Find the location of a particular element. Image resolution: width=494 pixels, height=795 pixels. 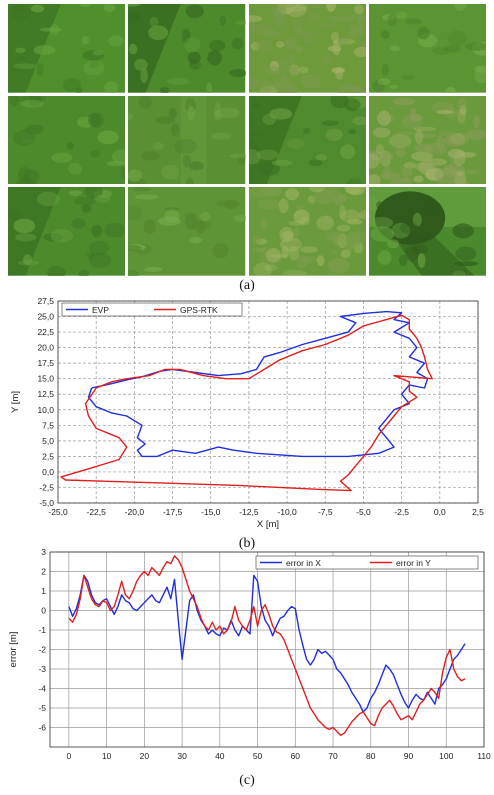

x-tick-label: -15,0 is located at coordinates (211, 512).